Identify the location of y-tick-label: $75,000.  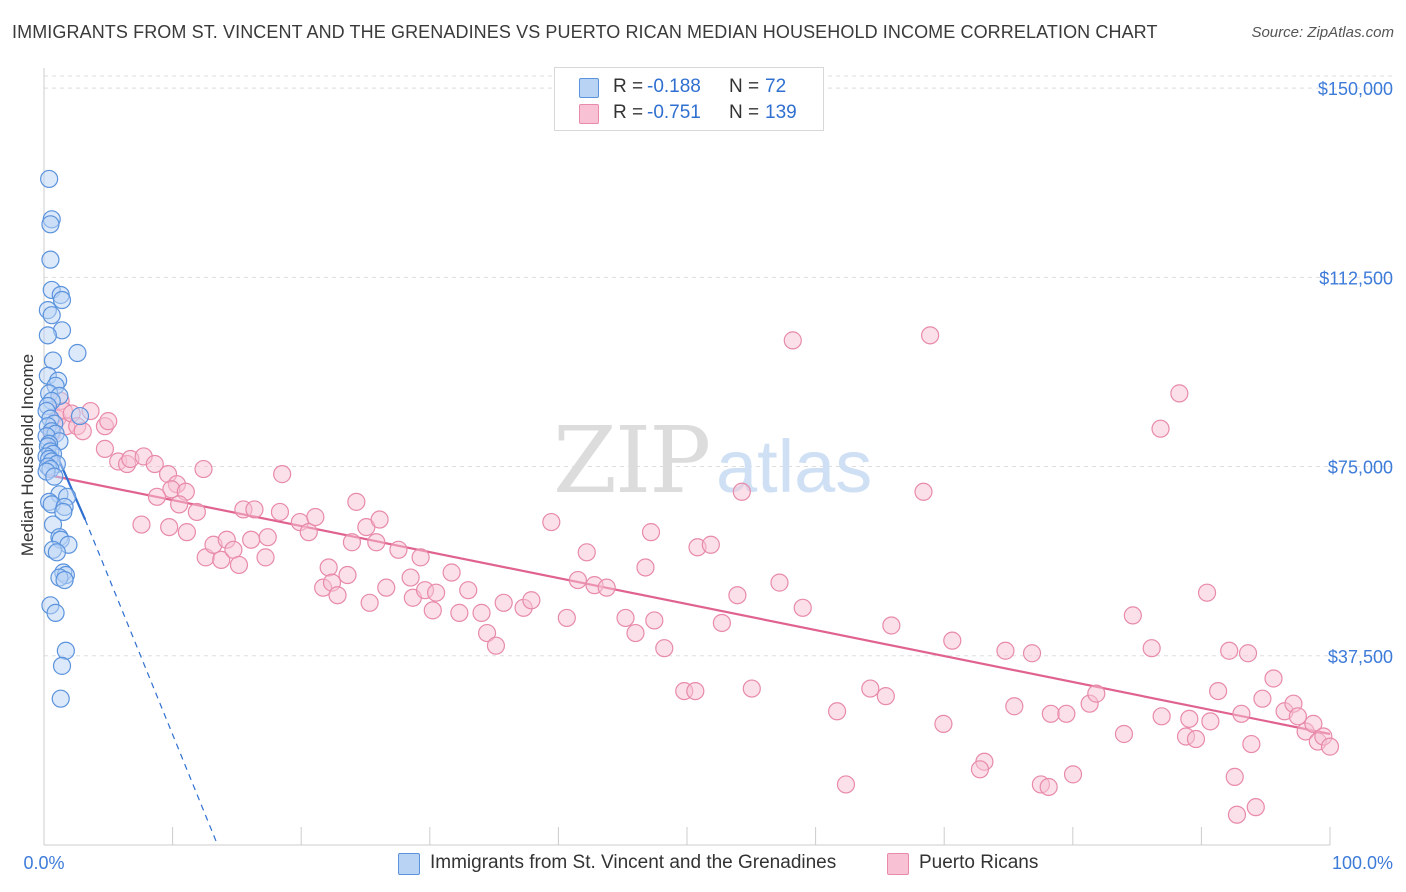
(1360, 468).